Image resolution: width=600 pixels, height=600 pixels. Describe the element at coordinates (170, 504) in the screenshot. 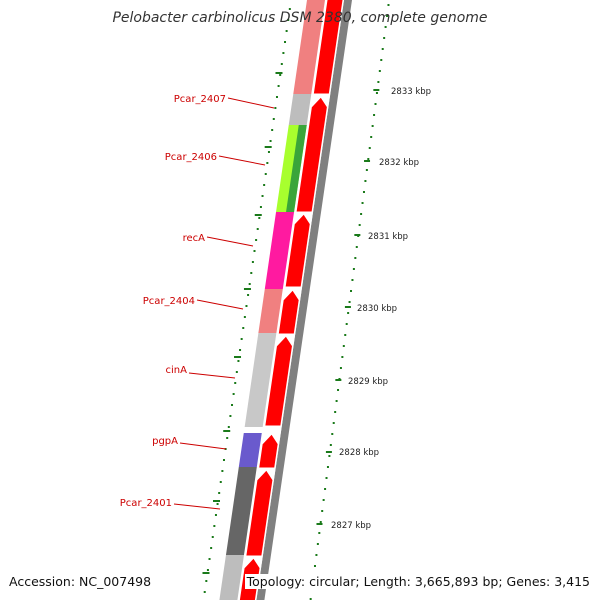

I see `gene-label-pcar-2401: Pcar_2401` at that location.